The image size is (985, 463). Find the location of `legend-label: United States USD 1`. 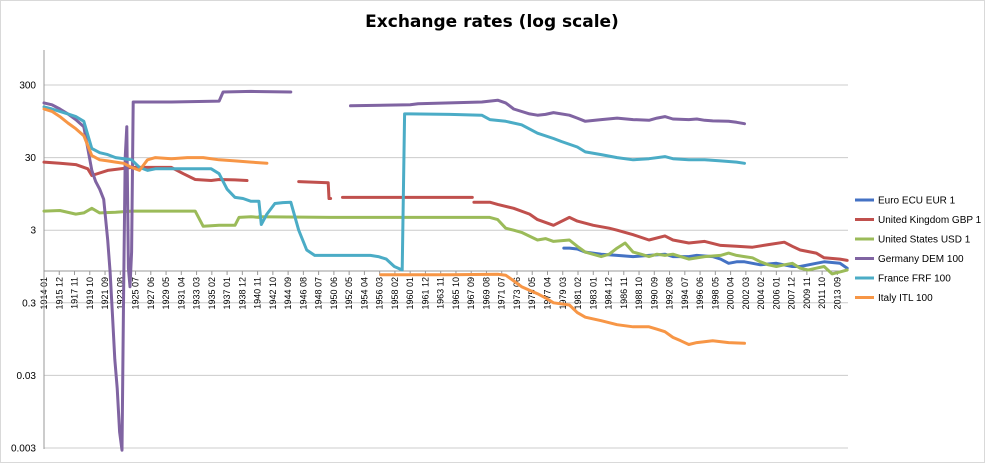

legend-label: United States USD 1 is located at coordinates (924, 240).